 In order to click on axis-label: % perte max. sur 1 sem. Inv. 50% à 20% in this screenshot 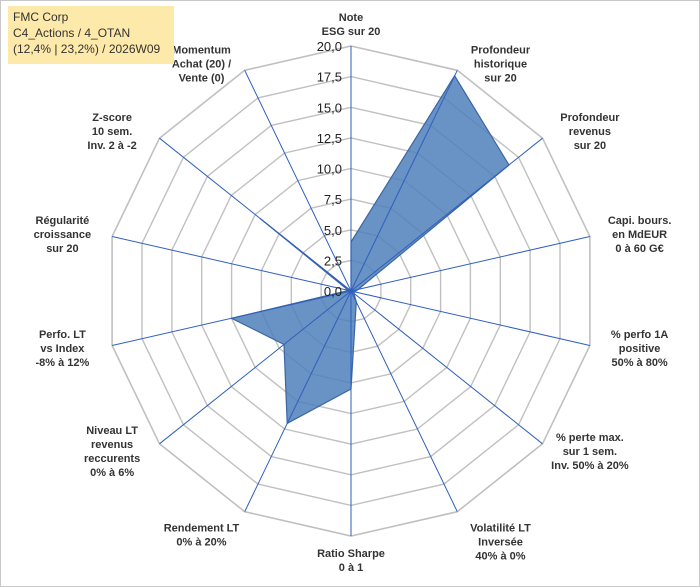, I will do `click(590, 452)`.